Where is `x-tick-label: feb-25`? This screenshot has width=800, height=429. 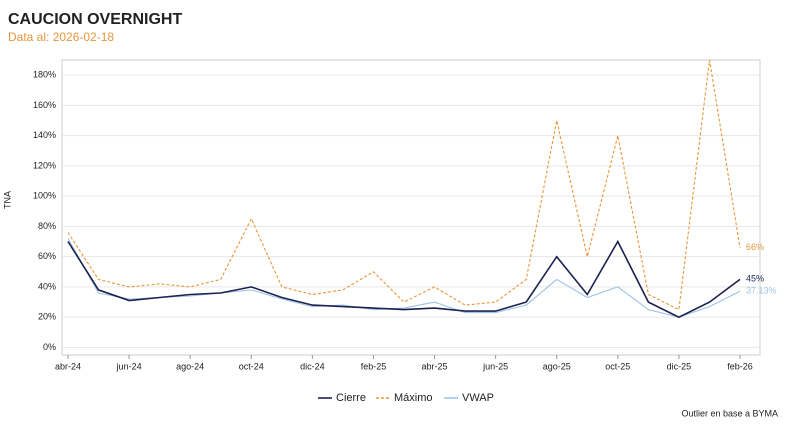 x-tick-label: feb-25 is located at coordinates (374, 366).